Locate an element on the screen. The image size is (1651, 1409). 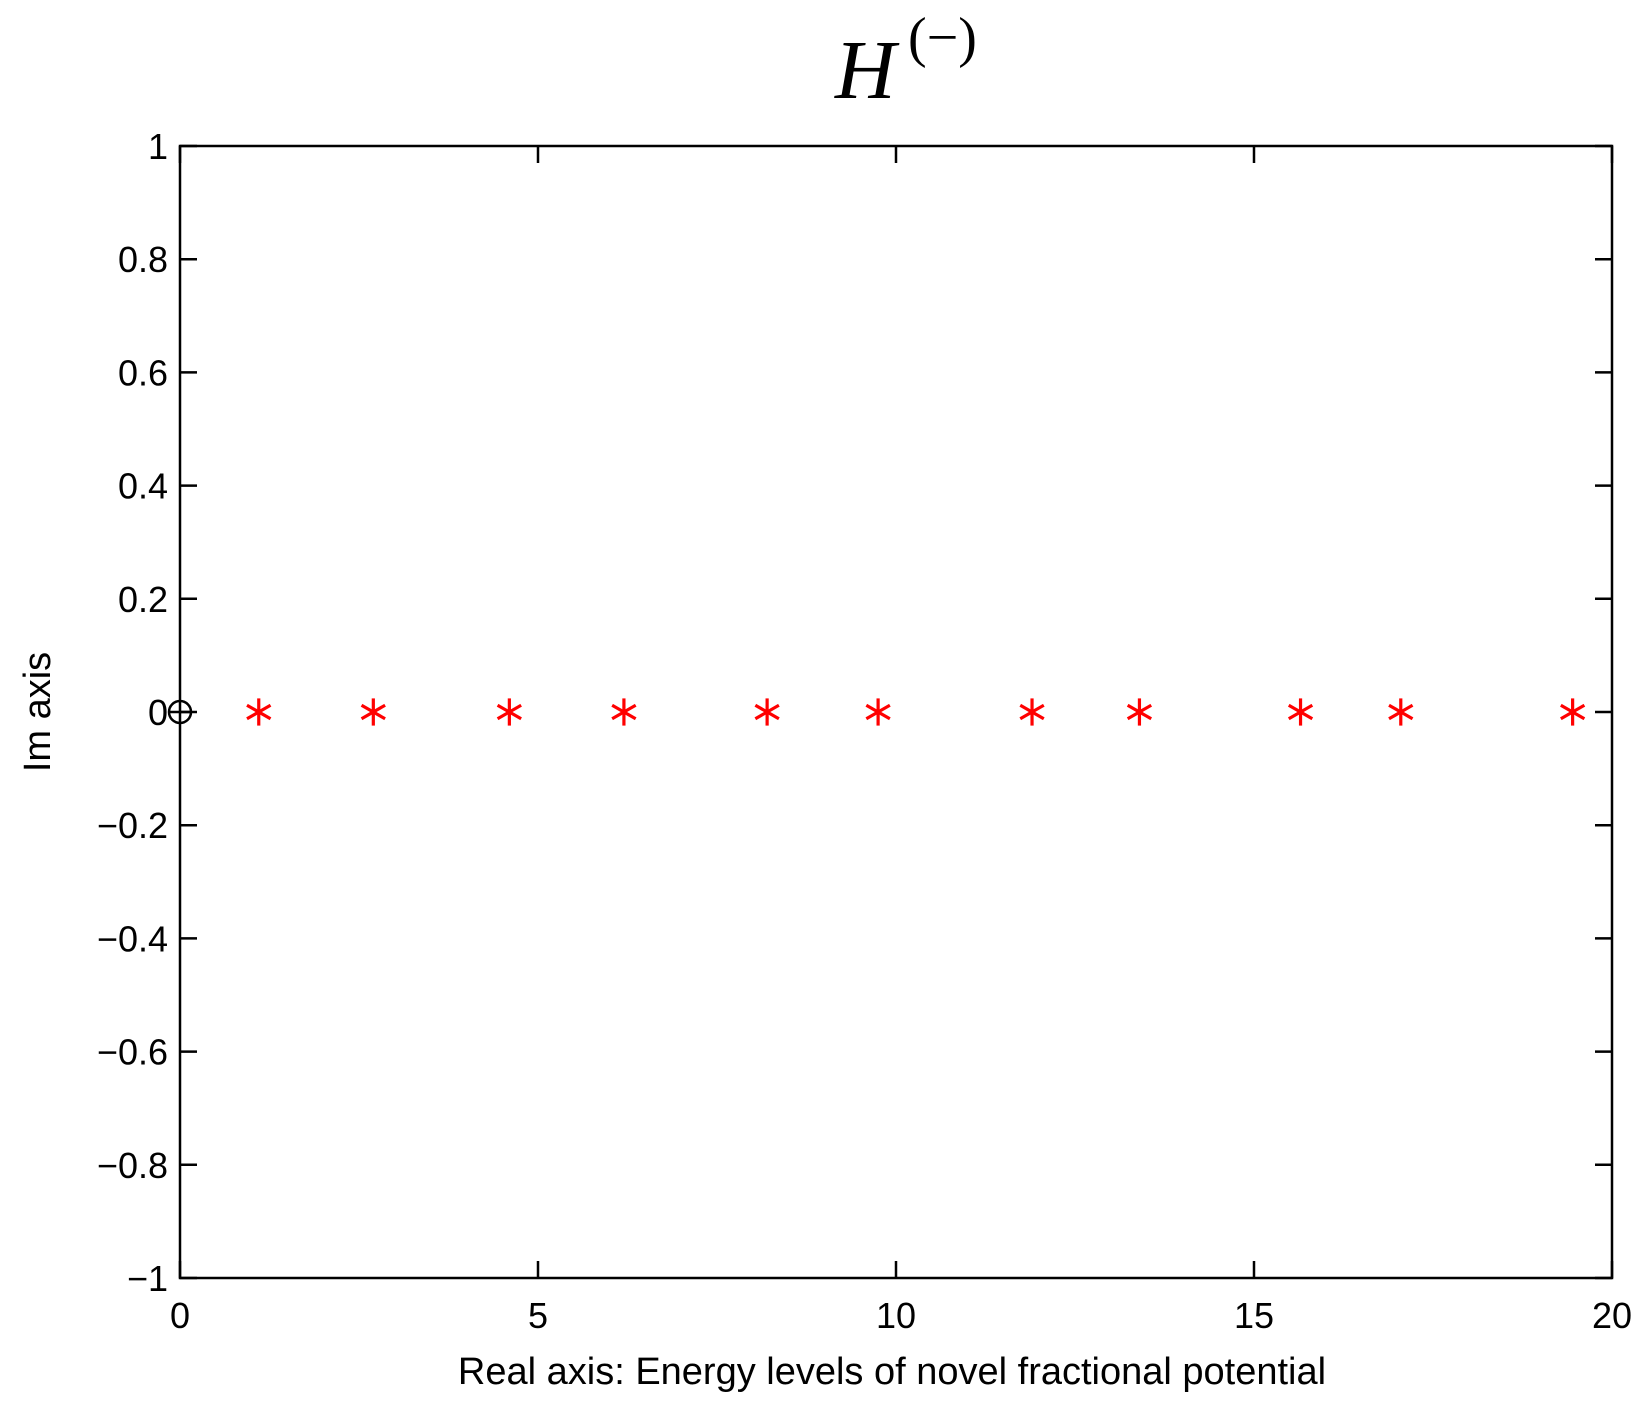
y-tick-label: −0.2 is located at coordinates (132, 825).